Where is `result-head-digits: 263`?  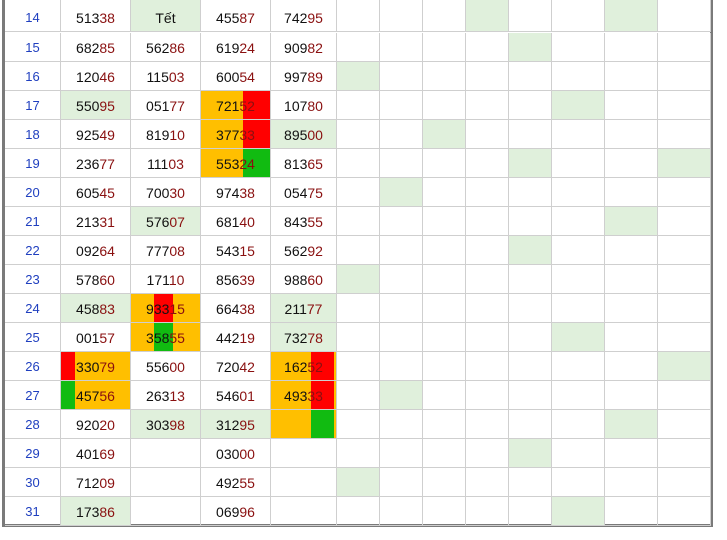
result-head-digits: 263 is located at coordinates (158, 395).